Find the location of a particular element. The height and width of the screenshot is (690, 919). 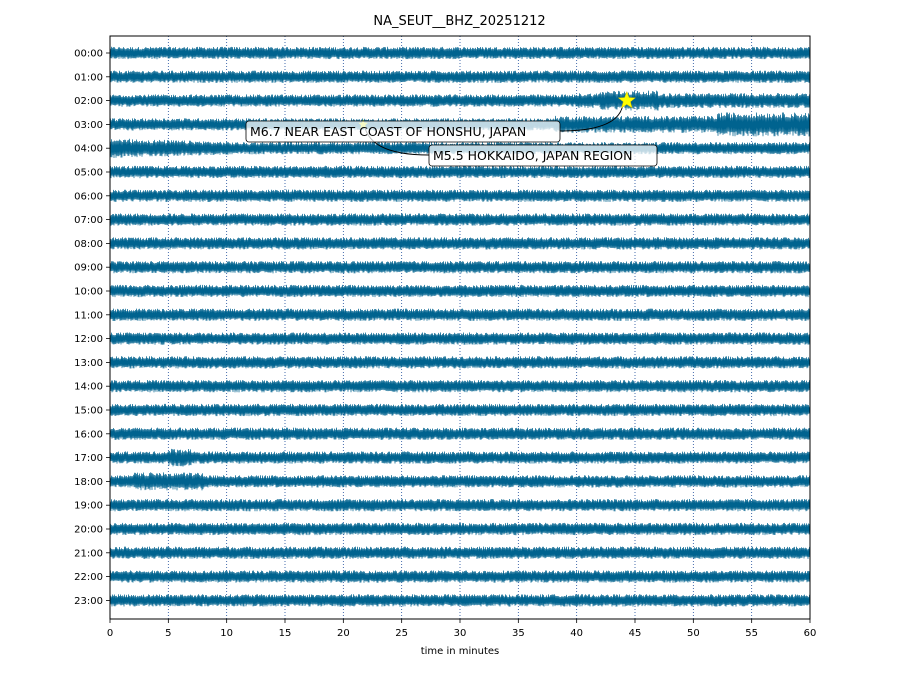

x-tick-label: 55 is located at coordinates (751, 633).